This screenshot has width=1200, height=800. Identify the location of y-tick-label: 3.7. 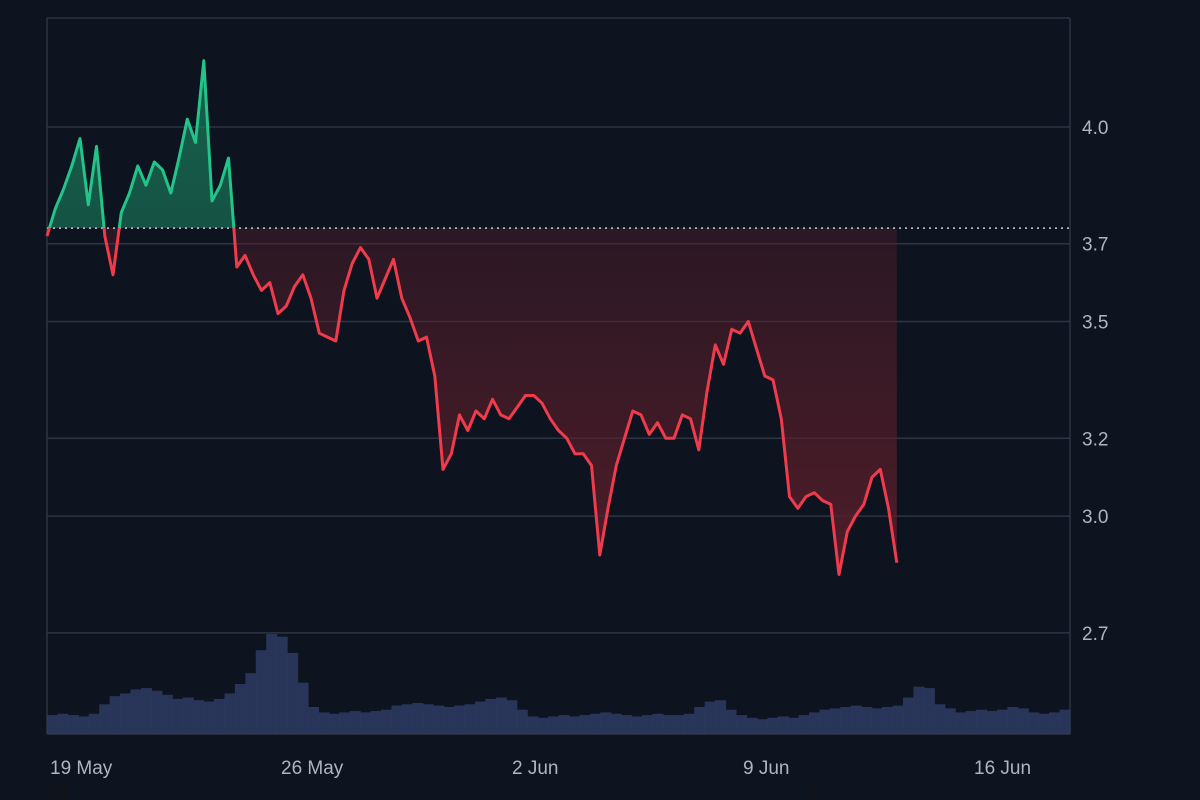
(1095, 245).